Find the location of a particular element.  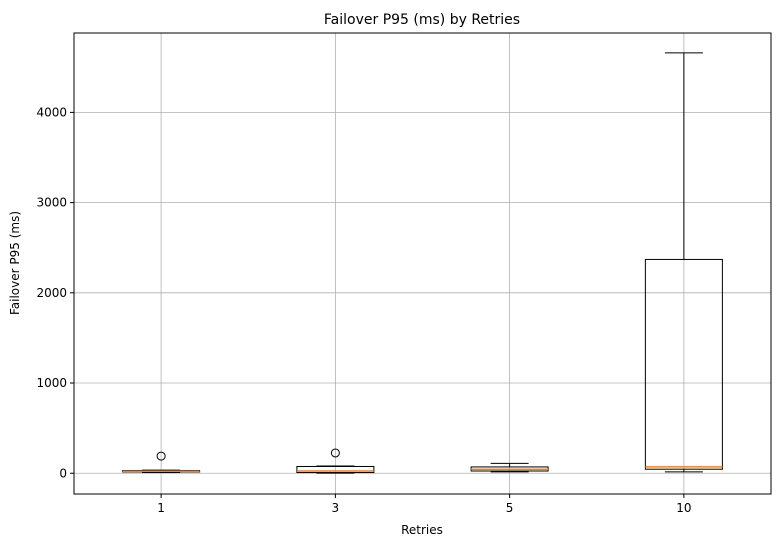

y-tick-label: 3000 is located at coordinates (51, 203).